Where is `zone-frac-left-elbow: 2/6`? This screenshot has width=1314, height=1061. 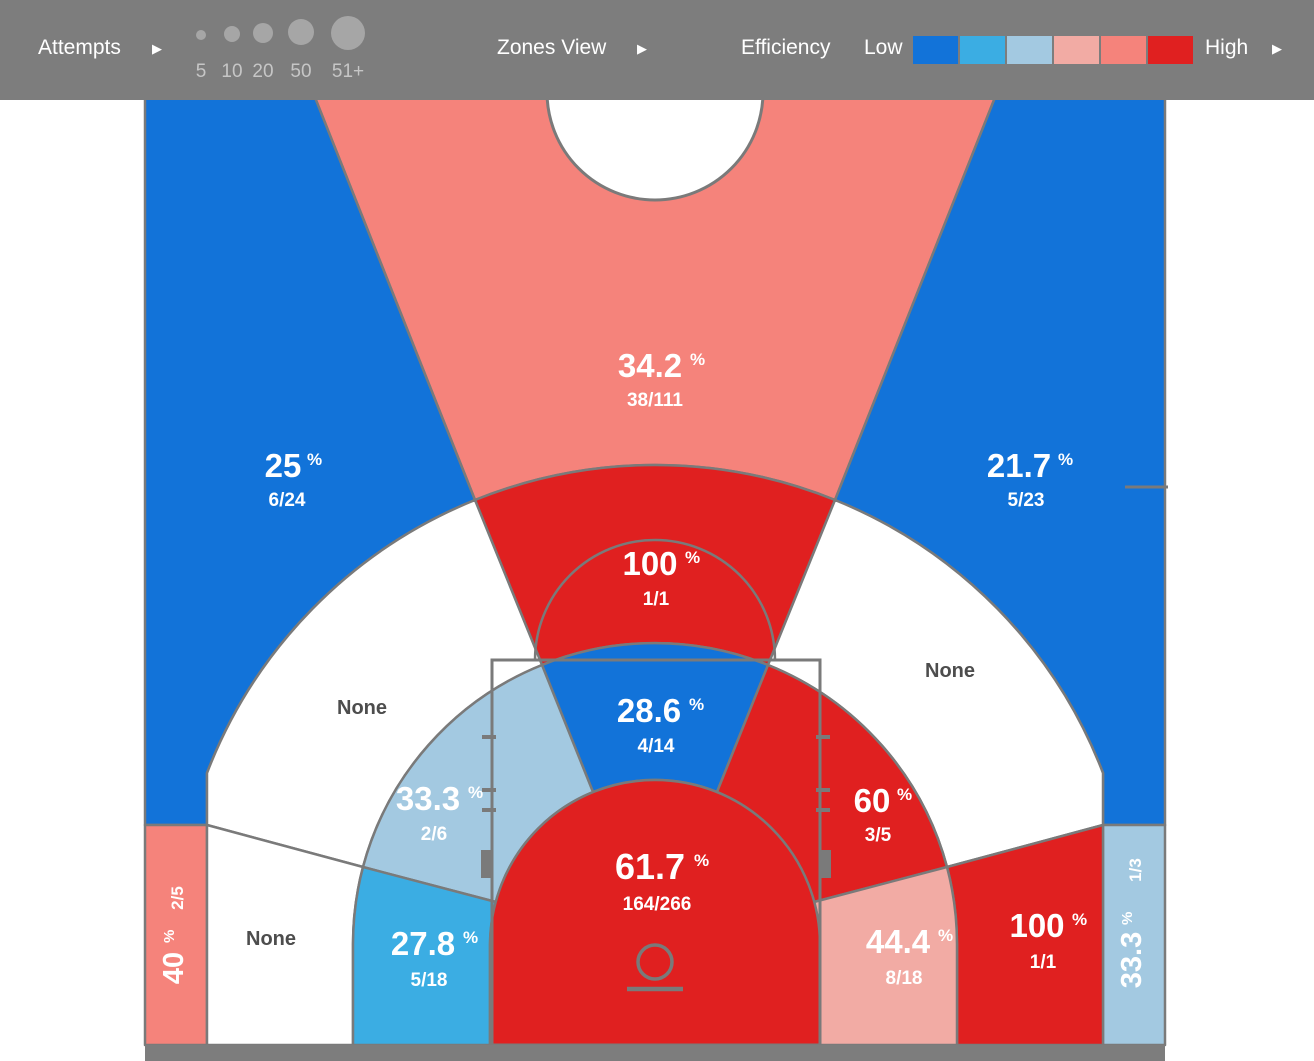
zone-frac-left-elbow: 2/6 is located at coordinates (434, 834).